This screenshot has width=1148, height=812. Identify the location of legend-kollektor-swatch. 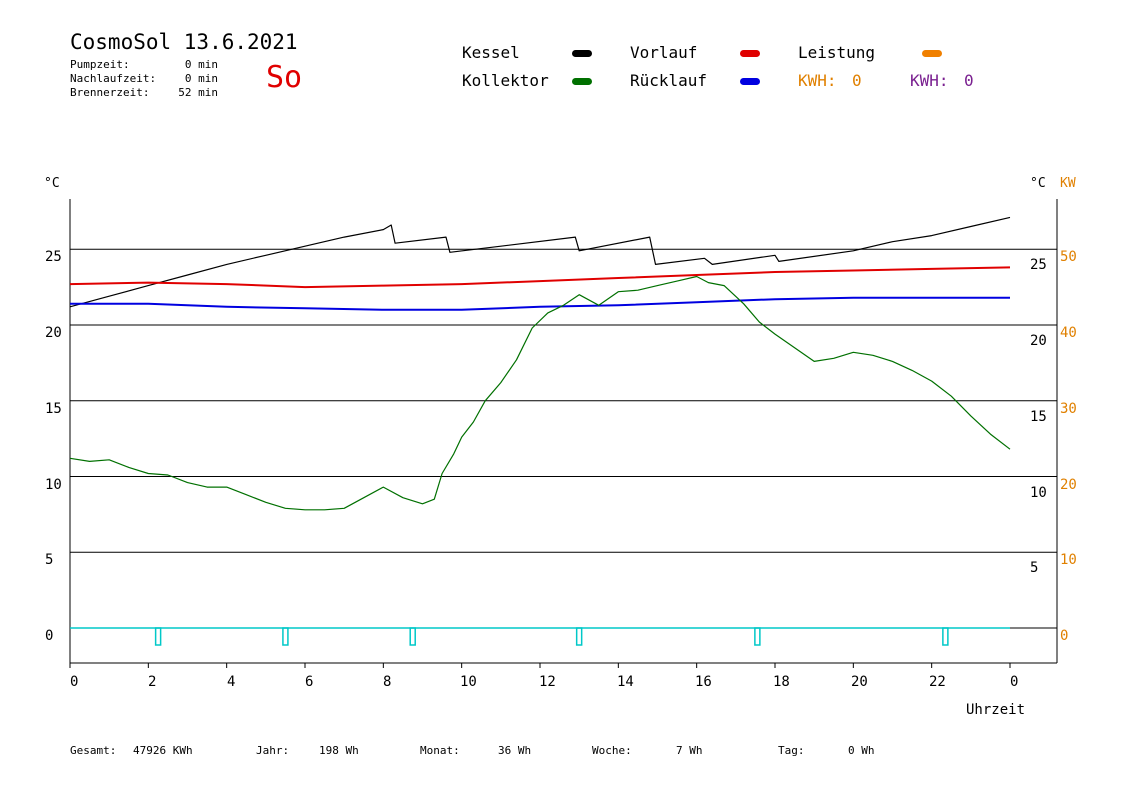
(582, 81).